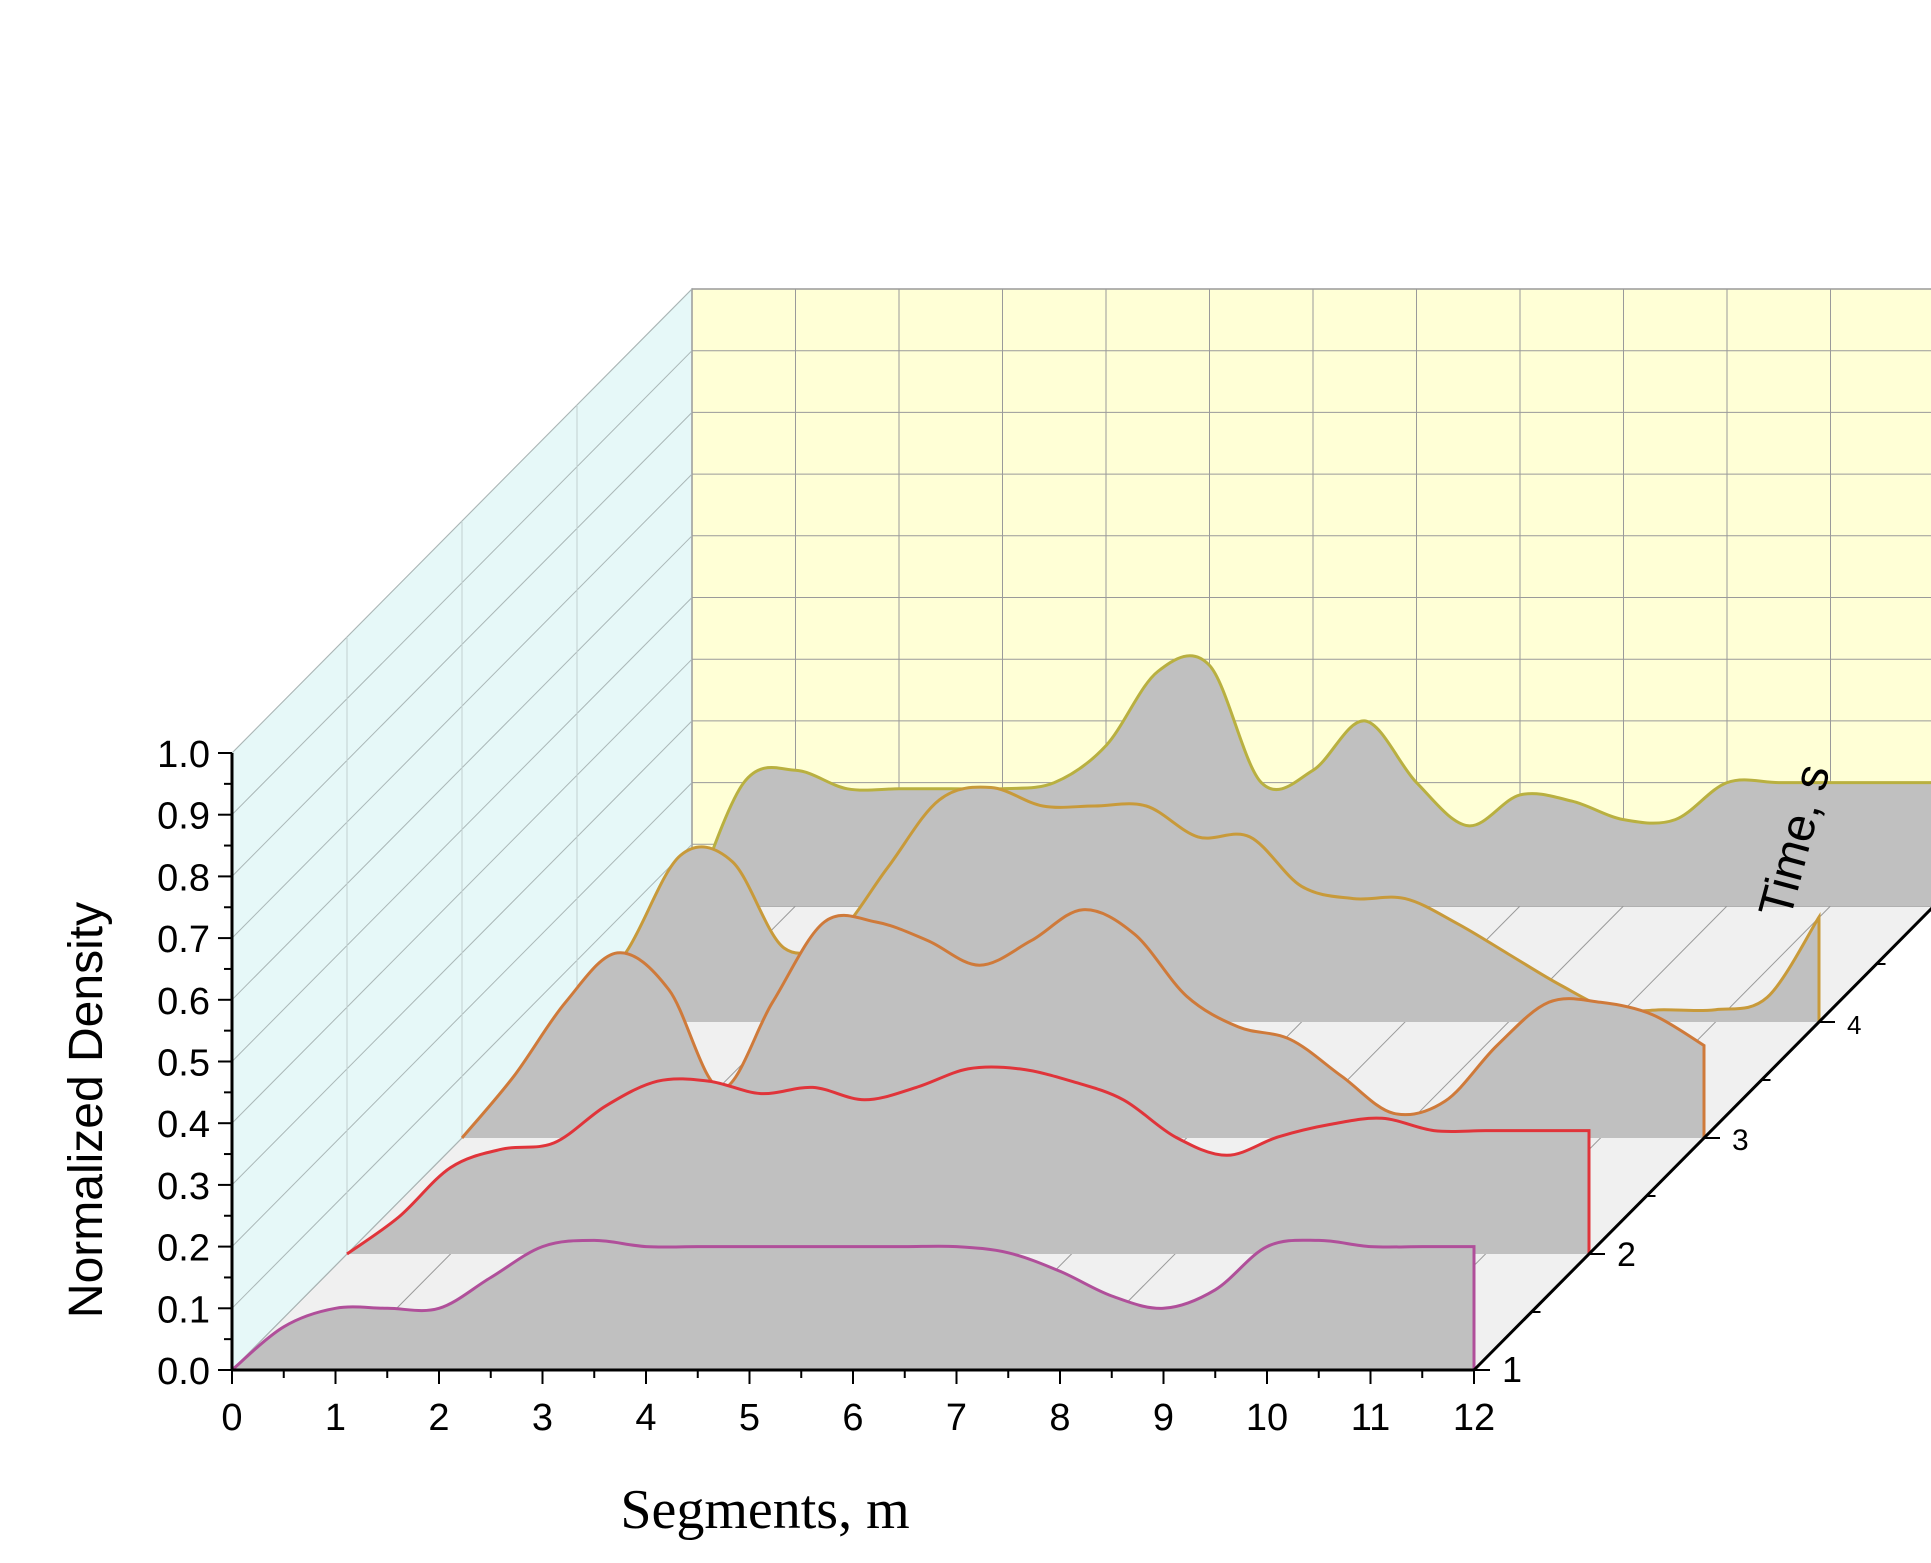 The height and width of the screenshot is (1563, 1931). I want to click on y-tick-label: 0.9, so click(183, 817).